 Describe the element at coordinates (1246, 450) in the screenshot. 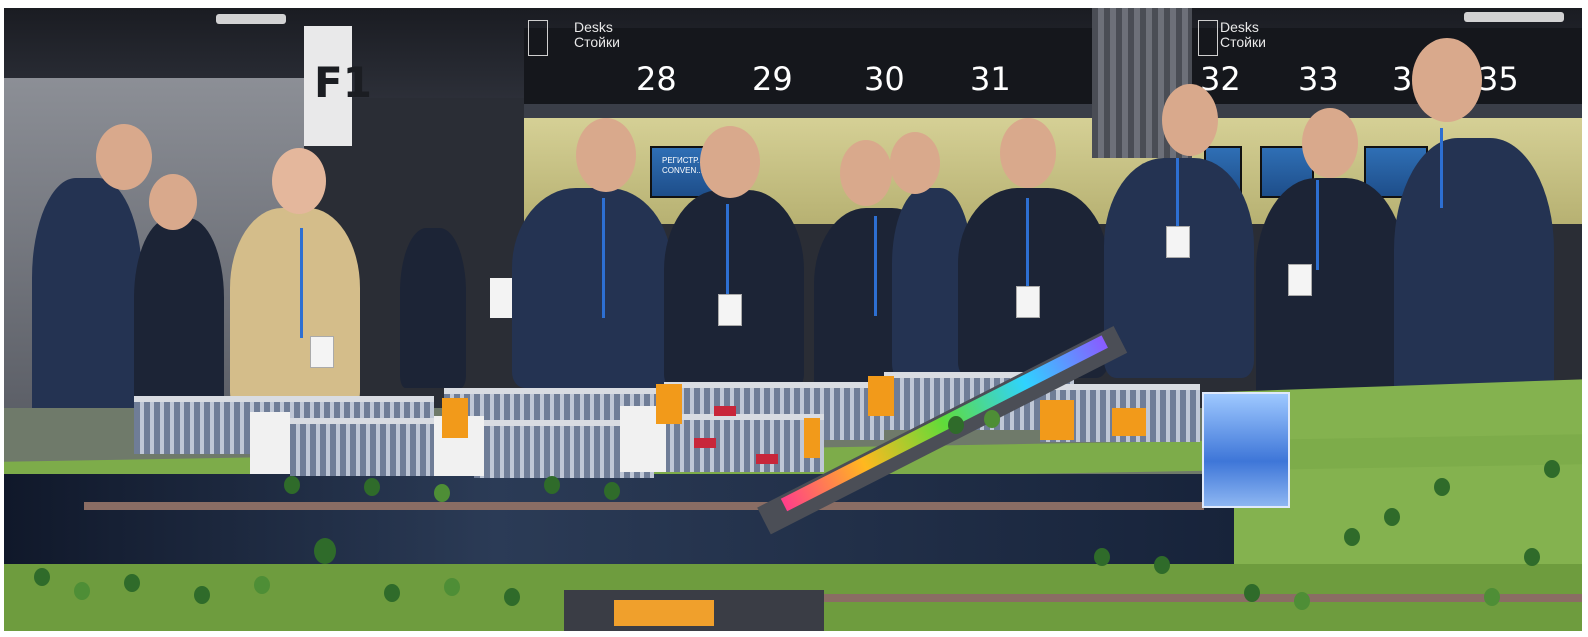

I see `model-glass-tower` at that location.